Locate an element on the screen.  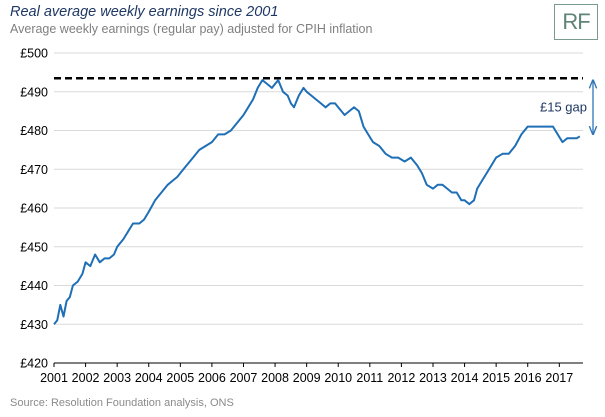
x-tick-label: 2003 is located at coordinates (117, 378).